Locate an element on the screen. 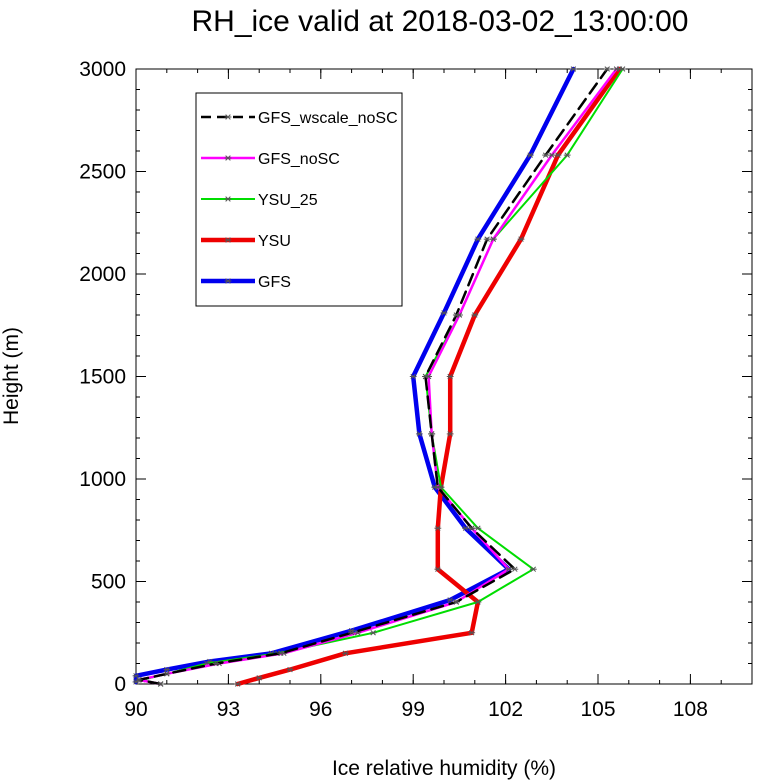 This screenshot has width=767, height=781. legend-label: GFS is located at coordinates (274, 282).